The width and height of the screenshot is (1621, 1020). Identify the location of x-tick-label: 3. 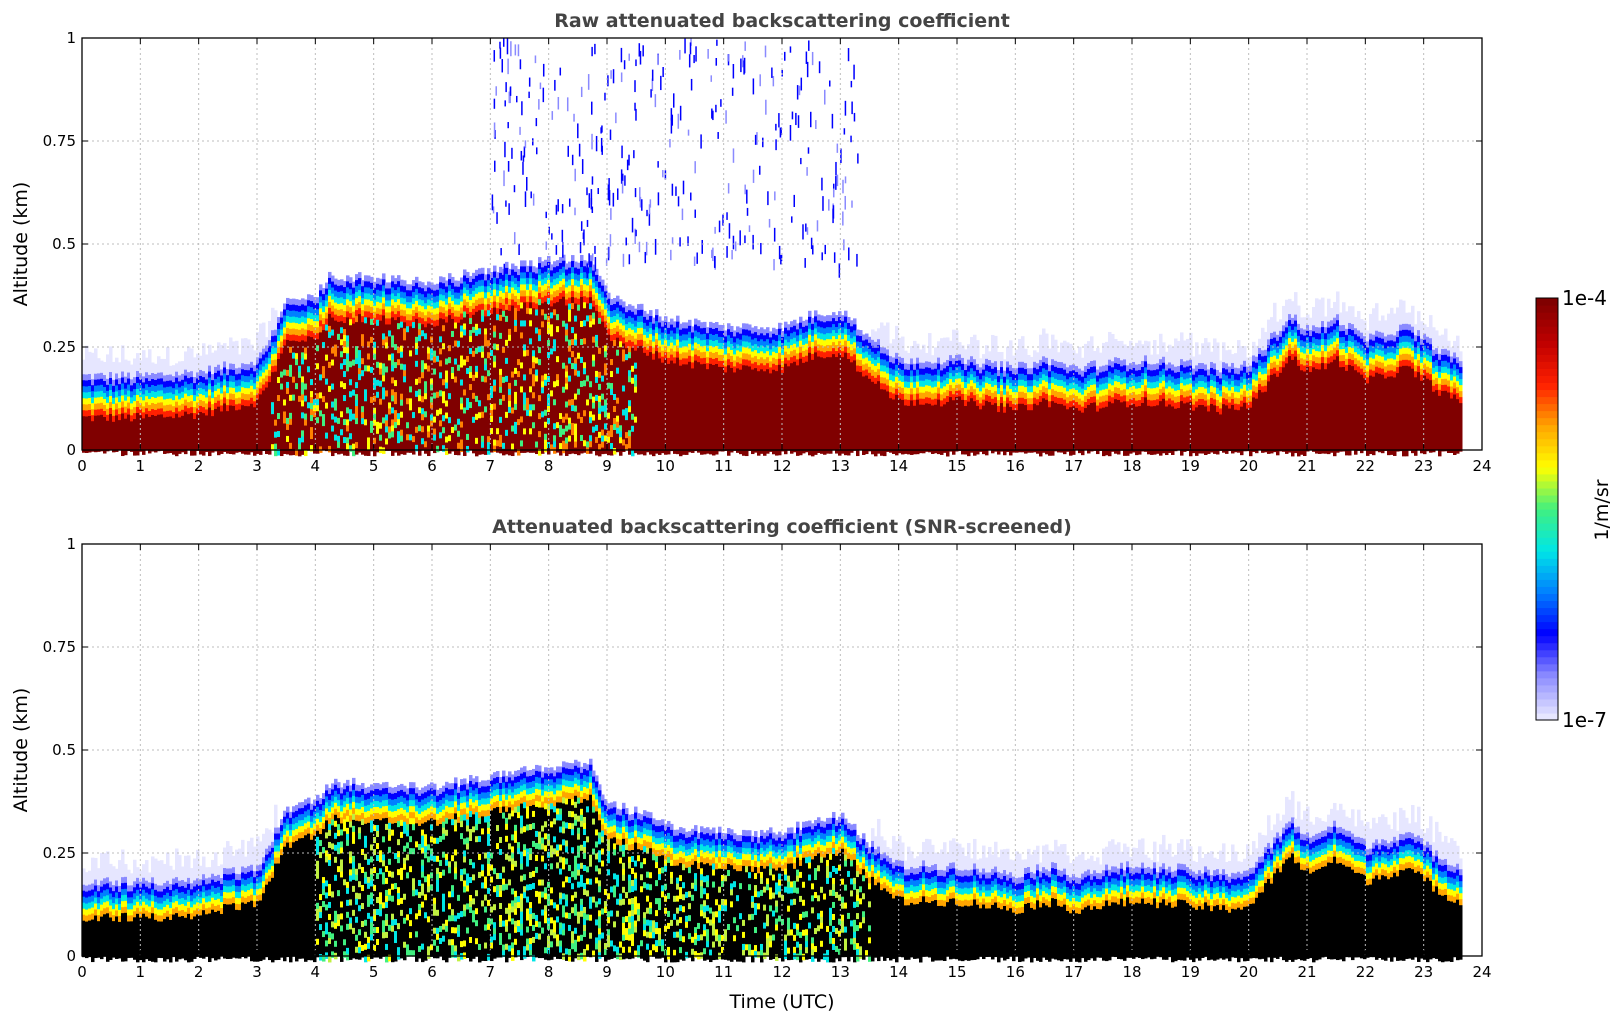
(257, 466).